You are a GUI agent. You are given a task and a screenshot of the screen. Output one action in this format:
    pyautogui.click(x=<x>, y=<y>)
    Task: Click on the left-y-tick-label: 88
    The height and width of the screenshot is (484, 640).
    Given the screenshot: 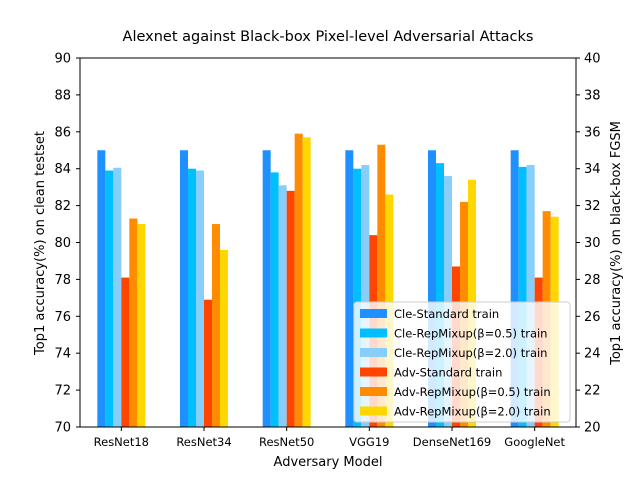 What is the action you would take?
    pyautogui.click(x=62, y=95)
    